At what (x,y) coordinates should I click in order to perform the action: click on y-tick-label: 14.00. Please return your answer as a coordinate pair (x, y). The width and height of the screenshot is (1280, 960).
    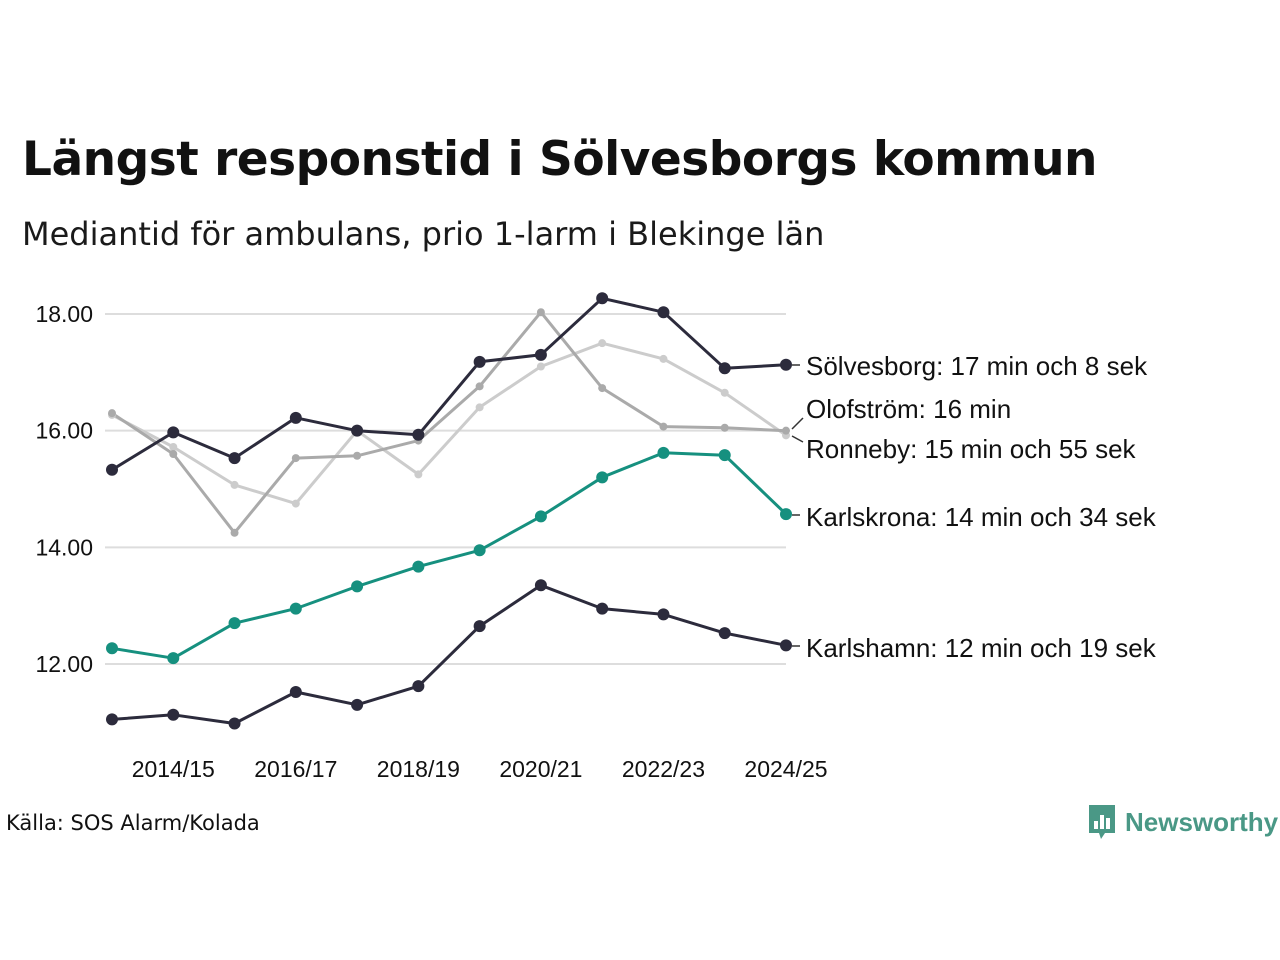
    Looking at the image, I should click on (64, 547).